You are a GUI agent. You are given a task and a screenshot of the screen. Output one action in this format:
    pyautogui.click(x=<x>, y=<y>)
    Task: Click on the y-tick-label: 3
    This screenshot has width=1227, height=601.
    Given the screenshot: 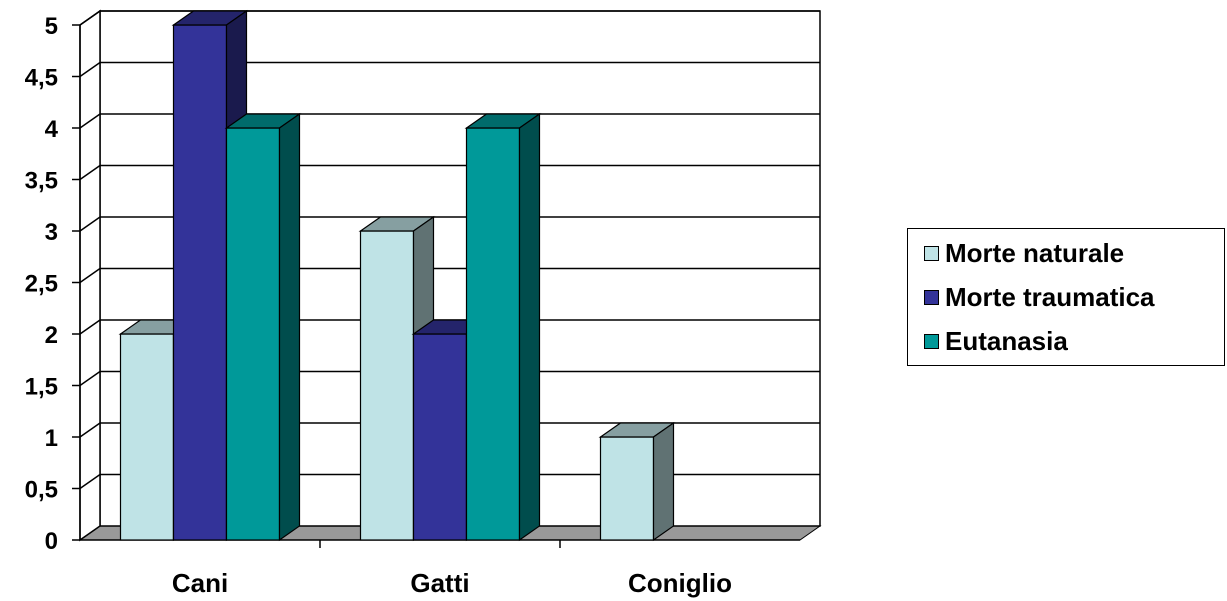 What is the action you would take?
    pyautogui.click(x=51, y=232)
    